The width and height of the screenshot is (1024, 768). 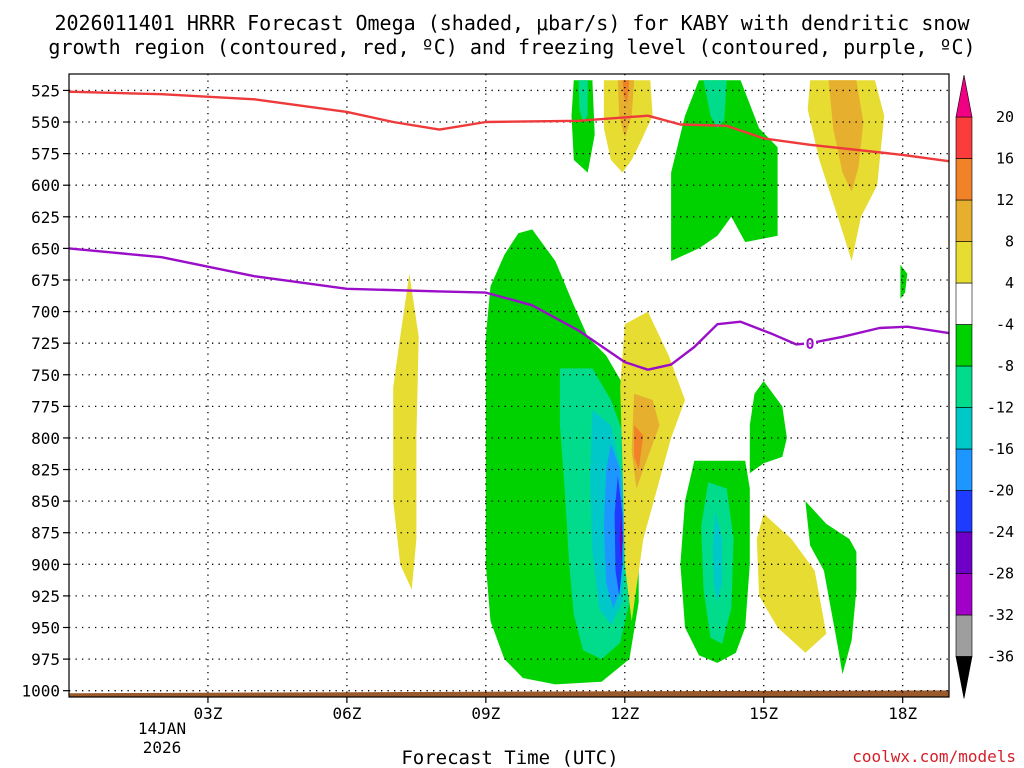 What do you see at coordinates (1009, 283) in the screenshot?
I see `colorbar-label-9: 4` at bounding box center [1009, 283].